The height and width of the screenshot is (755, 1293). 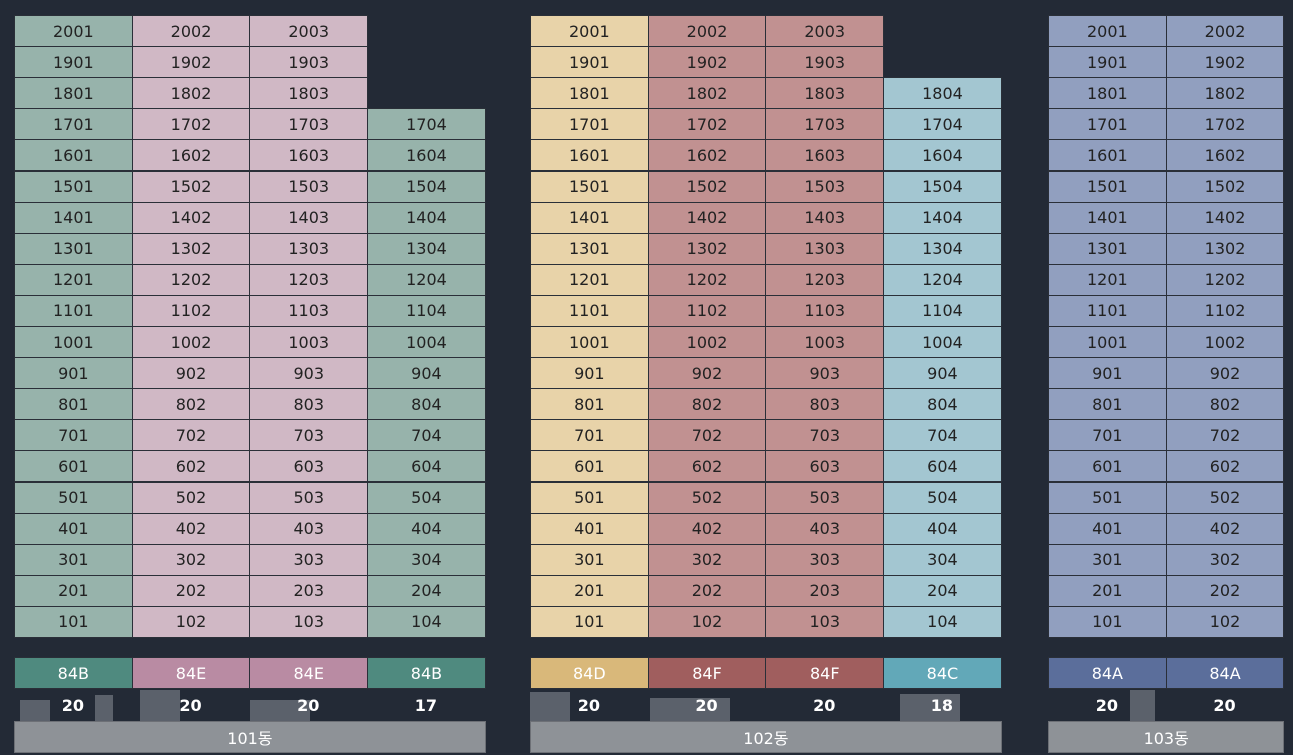 What do you see at coordinates (707, 528) in the screenshot?
I see `unit-cell: 402` at bounding box center [707, 528].